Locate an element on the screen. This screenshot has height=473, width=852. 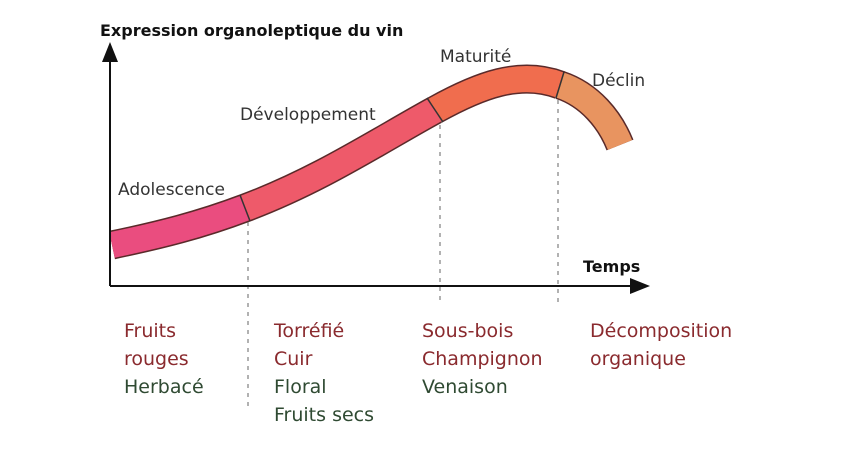
aroma: Venaison is located at coordinates (465, 387).